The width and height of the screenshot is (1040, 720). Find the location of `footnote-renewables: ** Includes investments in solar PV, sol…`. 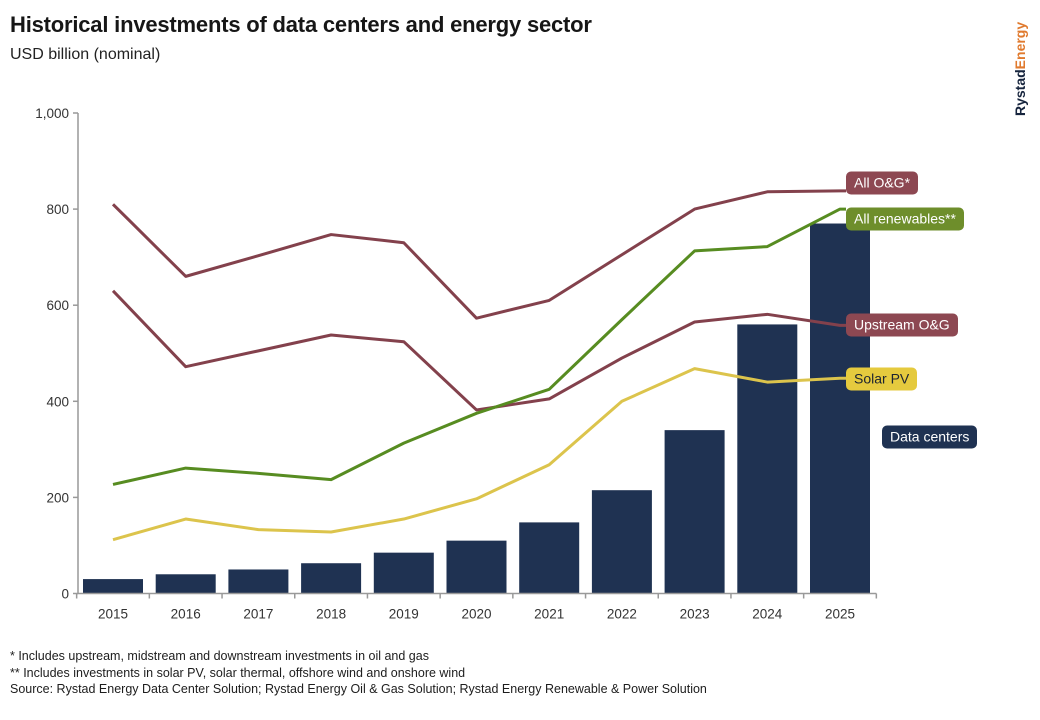

footnote-renewables: ** Includes investments in solar PV, sol… is located at coordinates (238, 672).